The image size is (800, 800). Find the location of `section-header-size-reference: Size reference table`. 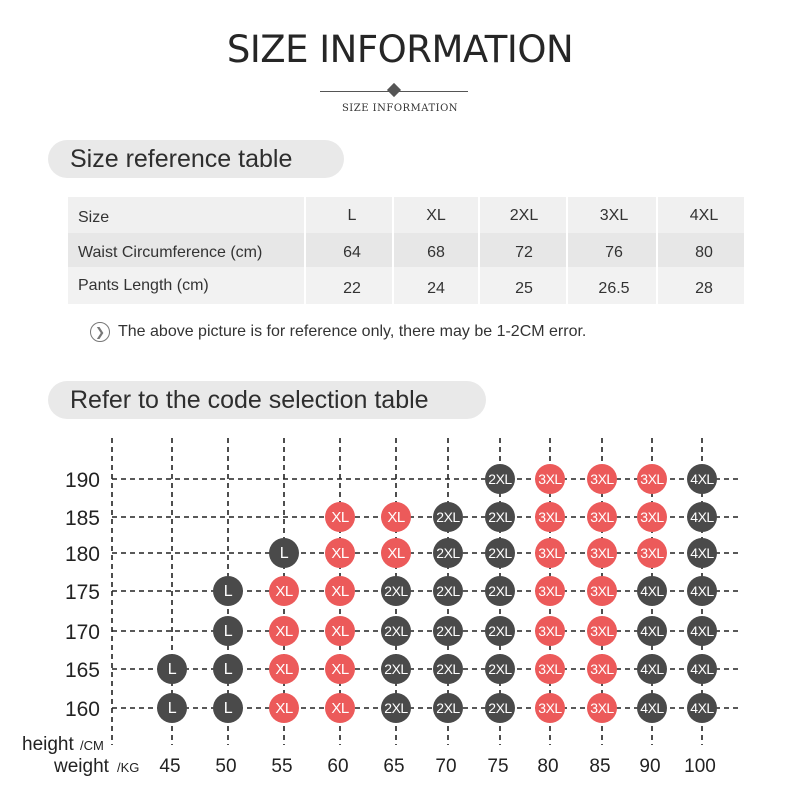

section-header-size-reference: Size reference table is located at coordinates (196, 159).